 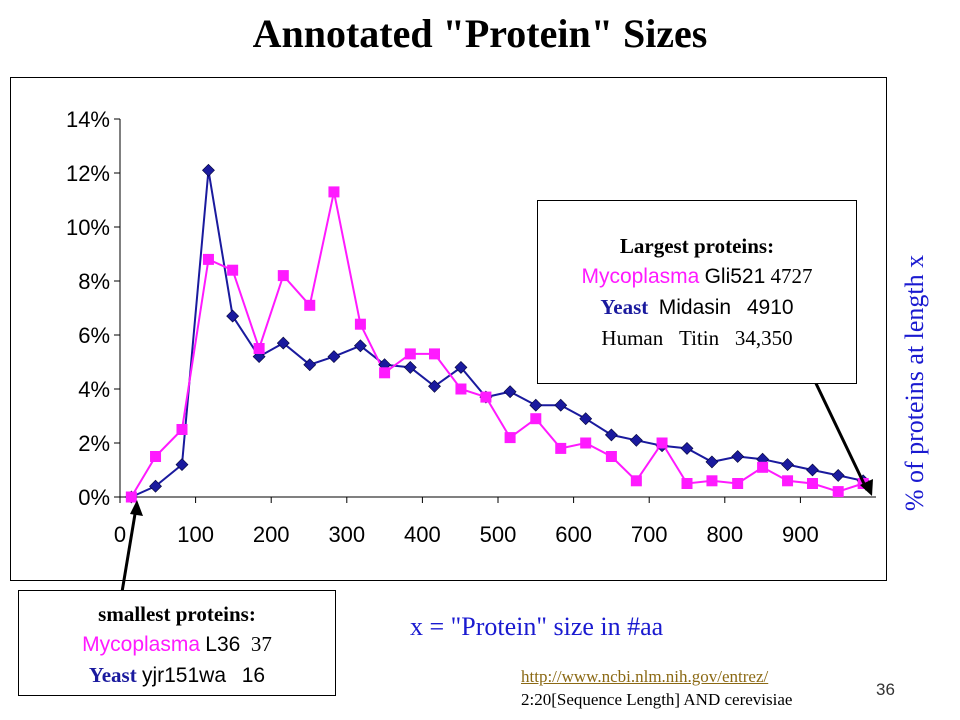 I want to click on protein-length: 4727, so click(x=791, y=276).